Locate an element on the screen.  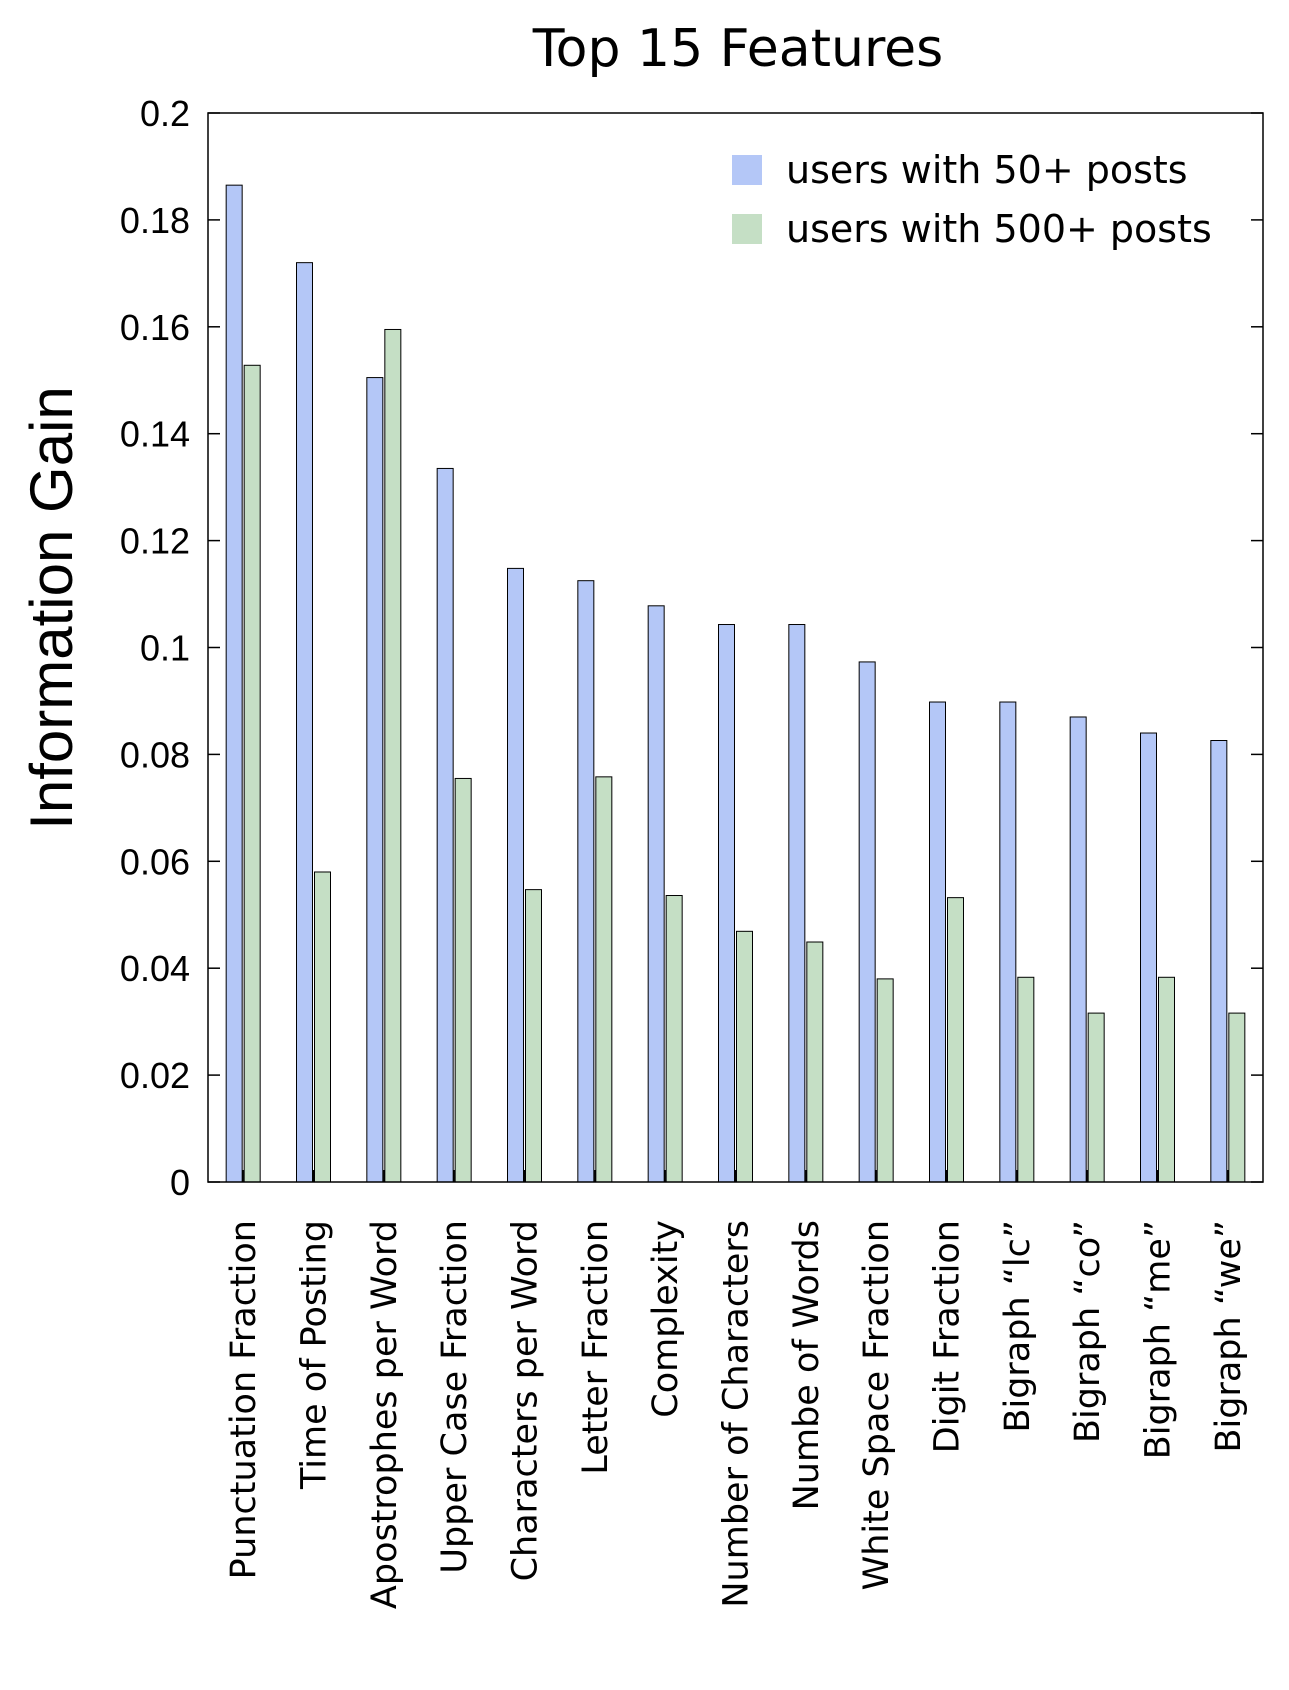
y-tick-label: 0.08 is located at coordinates (155, 754).